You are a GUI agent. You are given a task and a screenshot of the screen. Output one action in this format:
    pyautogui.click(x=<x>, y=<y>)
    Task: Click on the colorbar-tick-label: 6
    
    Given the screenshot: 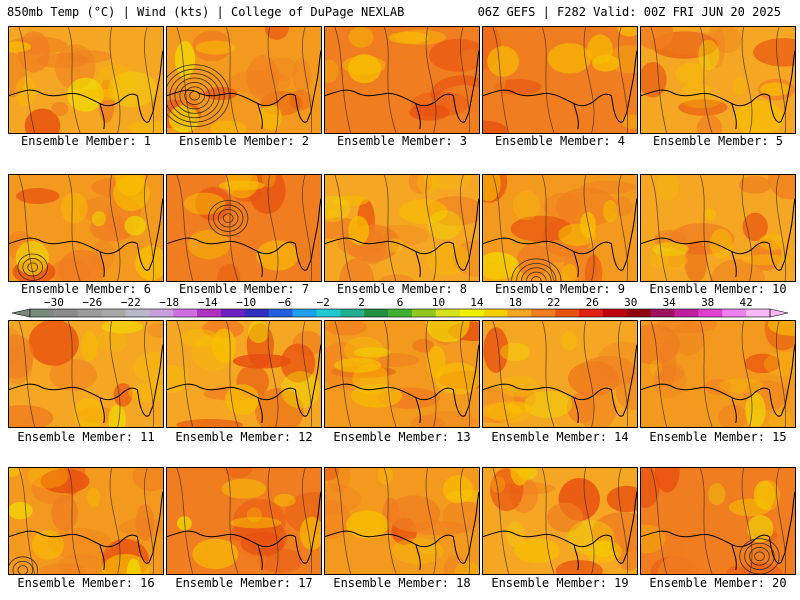 What is the action you would take?
    pyautogui.click(x=400, y=302)
    